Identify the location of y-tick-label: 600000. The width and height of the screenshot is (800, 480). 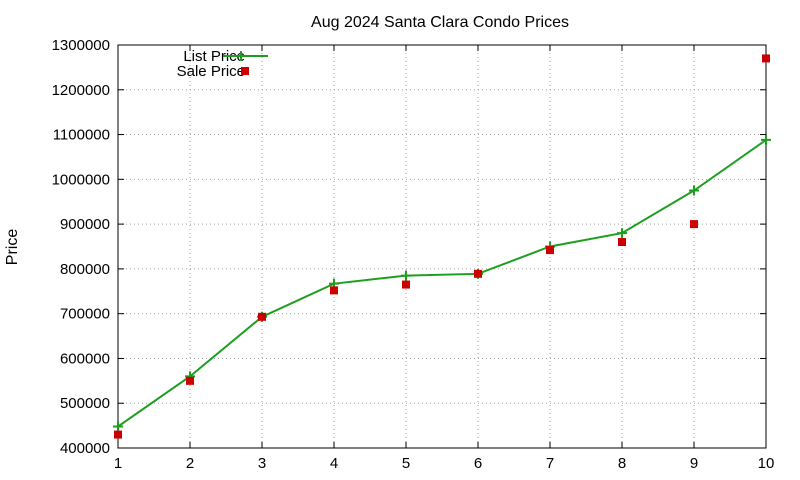
(85, 358).